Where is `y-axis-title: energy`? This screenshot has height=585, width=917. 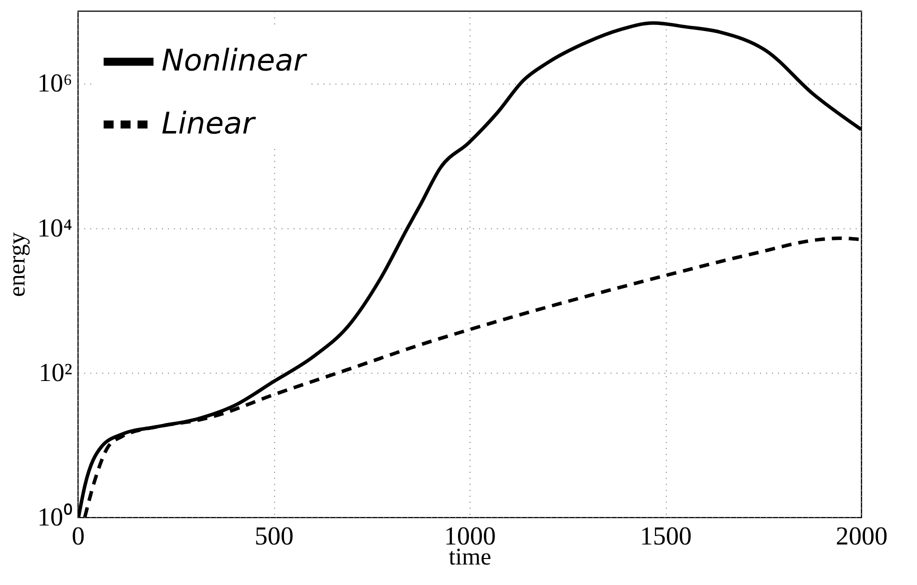
y-axis-title: energy is located at coordinates (17, 264).